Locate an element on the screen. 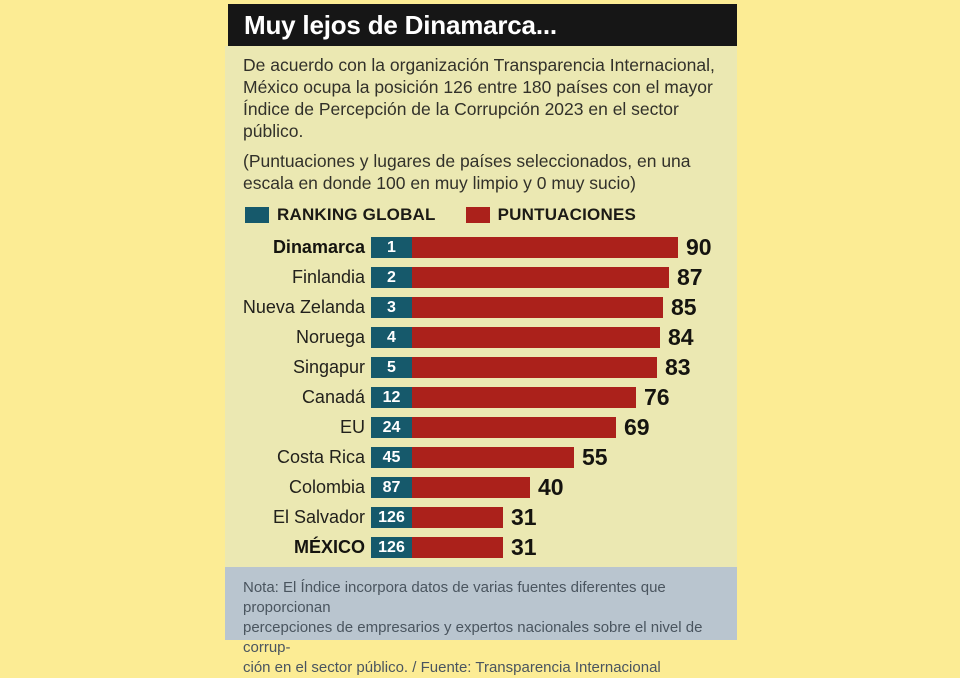 This screenshot has height=678, width=960. chart-row: Dinamarca 1 90 is located at coordinates (481, 247).